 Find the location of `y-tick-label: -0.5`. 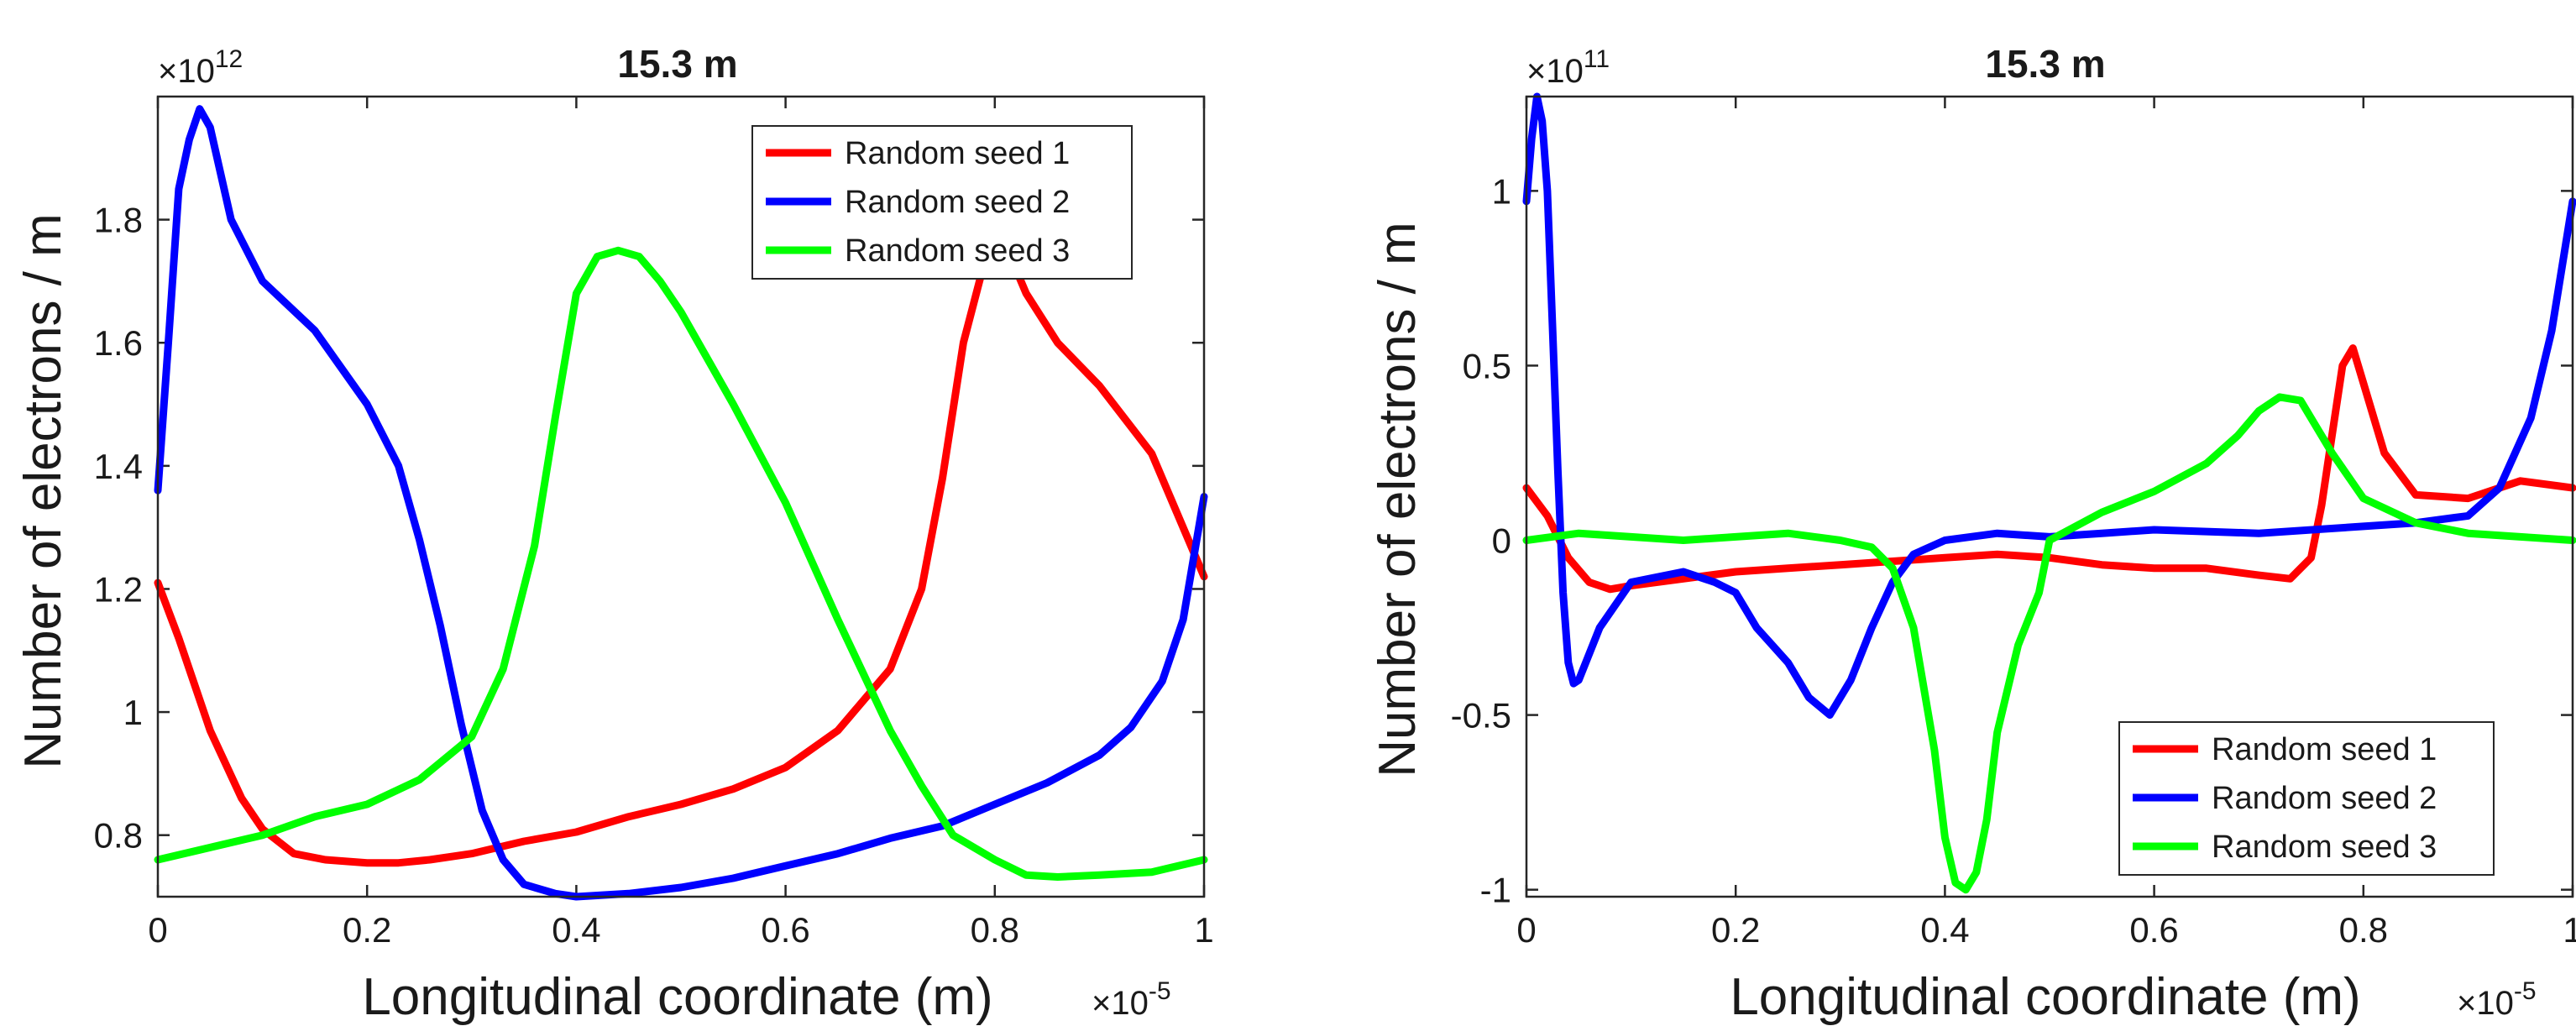

y-tick-label: -0.5 is located at coordinates (1481, 715).